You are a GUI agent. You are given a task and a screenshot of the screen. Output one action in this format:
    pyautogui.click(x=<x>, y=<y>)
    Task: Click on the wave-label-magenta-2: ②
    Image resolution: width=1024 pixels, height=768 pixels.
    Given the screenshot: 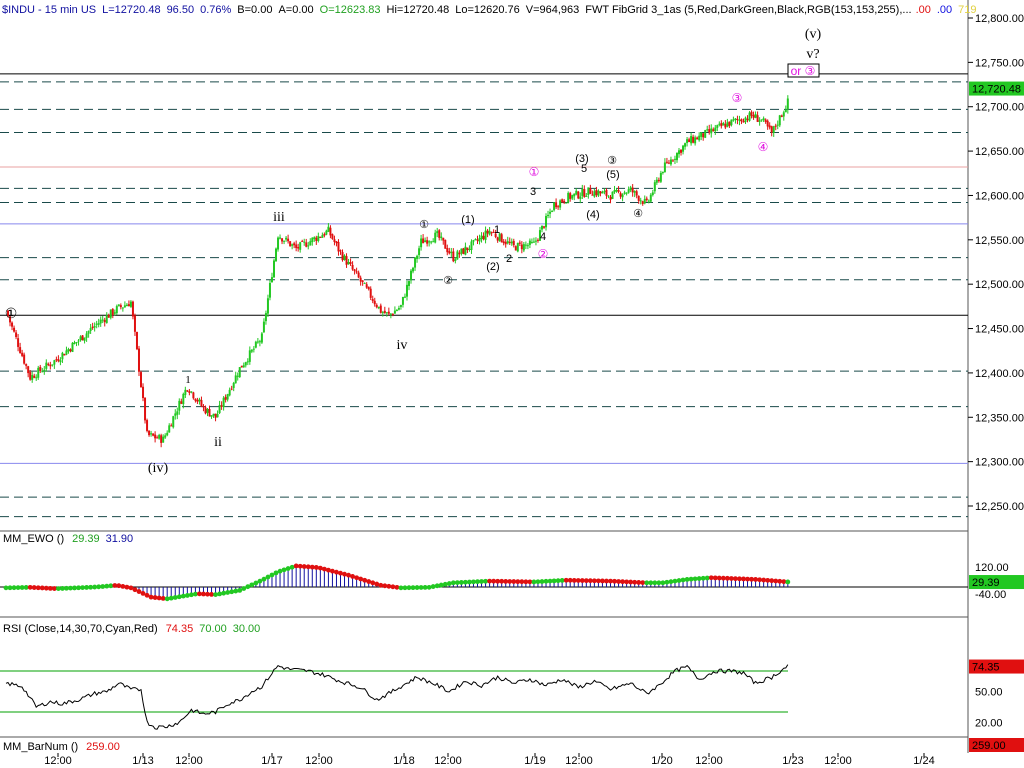 What is the action you would take?
    pyautogui.click(x=543, y=254)
    